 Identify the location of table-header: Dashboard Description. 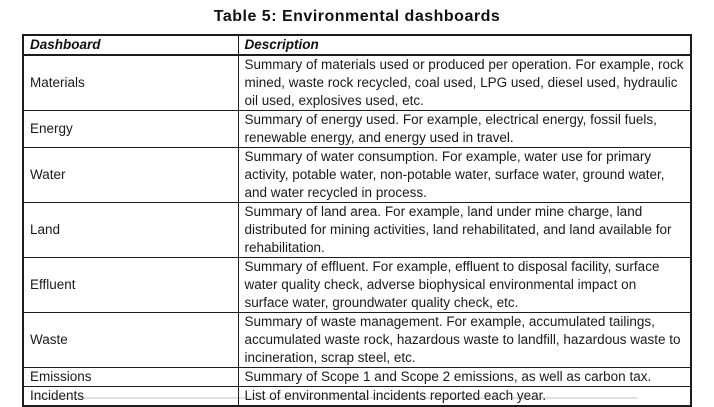
(357, 45).